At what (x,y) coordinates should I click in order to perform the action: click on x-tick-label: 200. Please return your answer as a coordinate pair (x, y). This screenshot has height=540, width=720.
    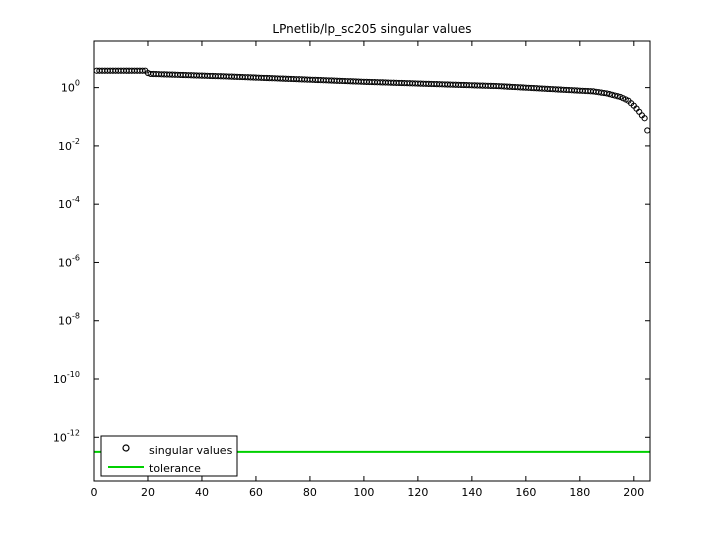
    Looking at the image, I should click on (633, 492).